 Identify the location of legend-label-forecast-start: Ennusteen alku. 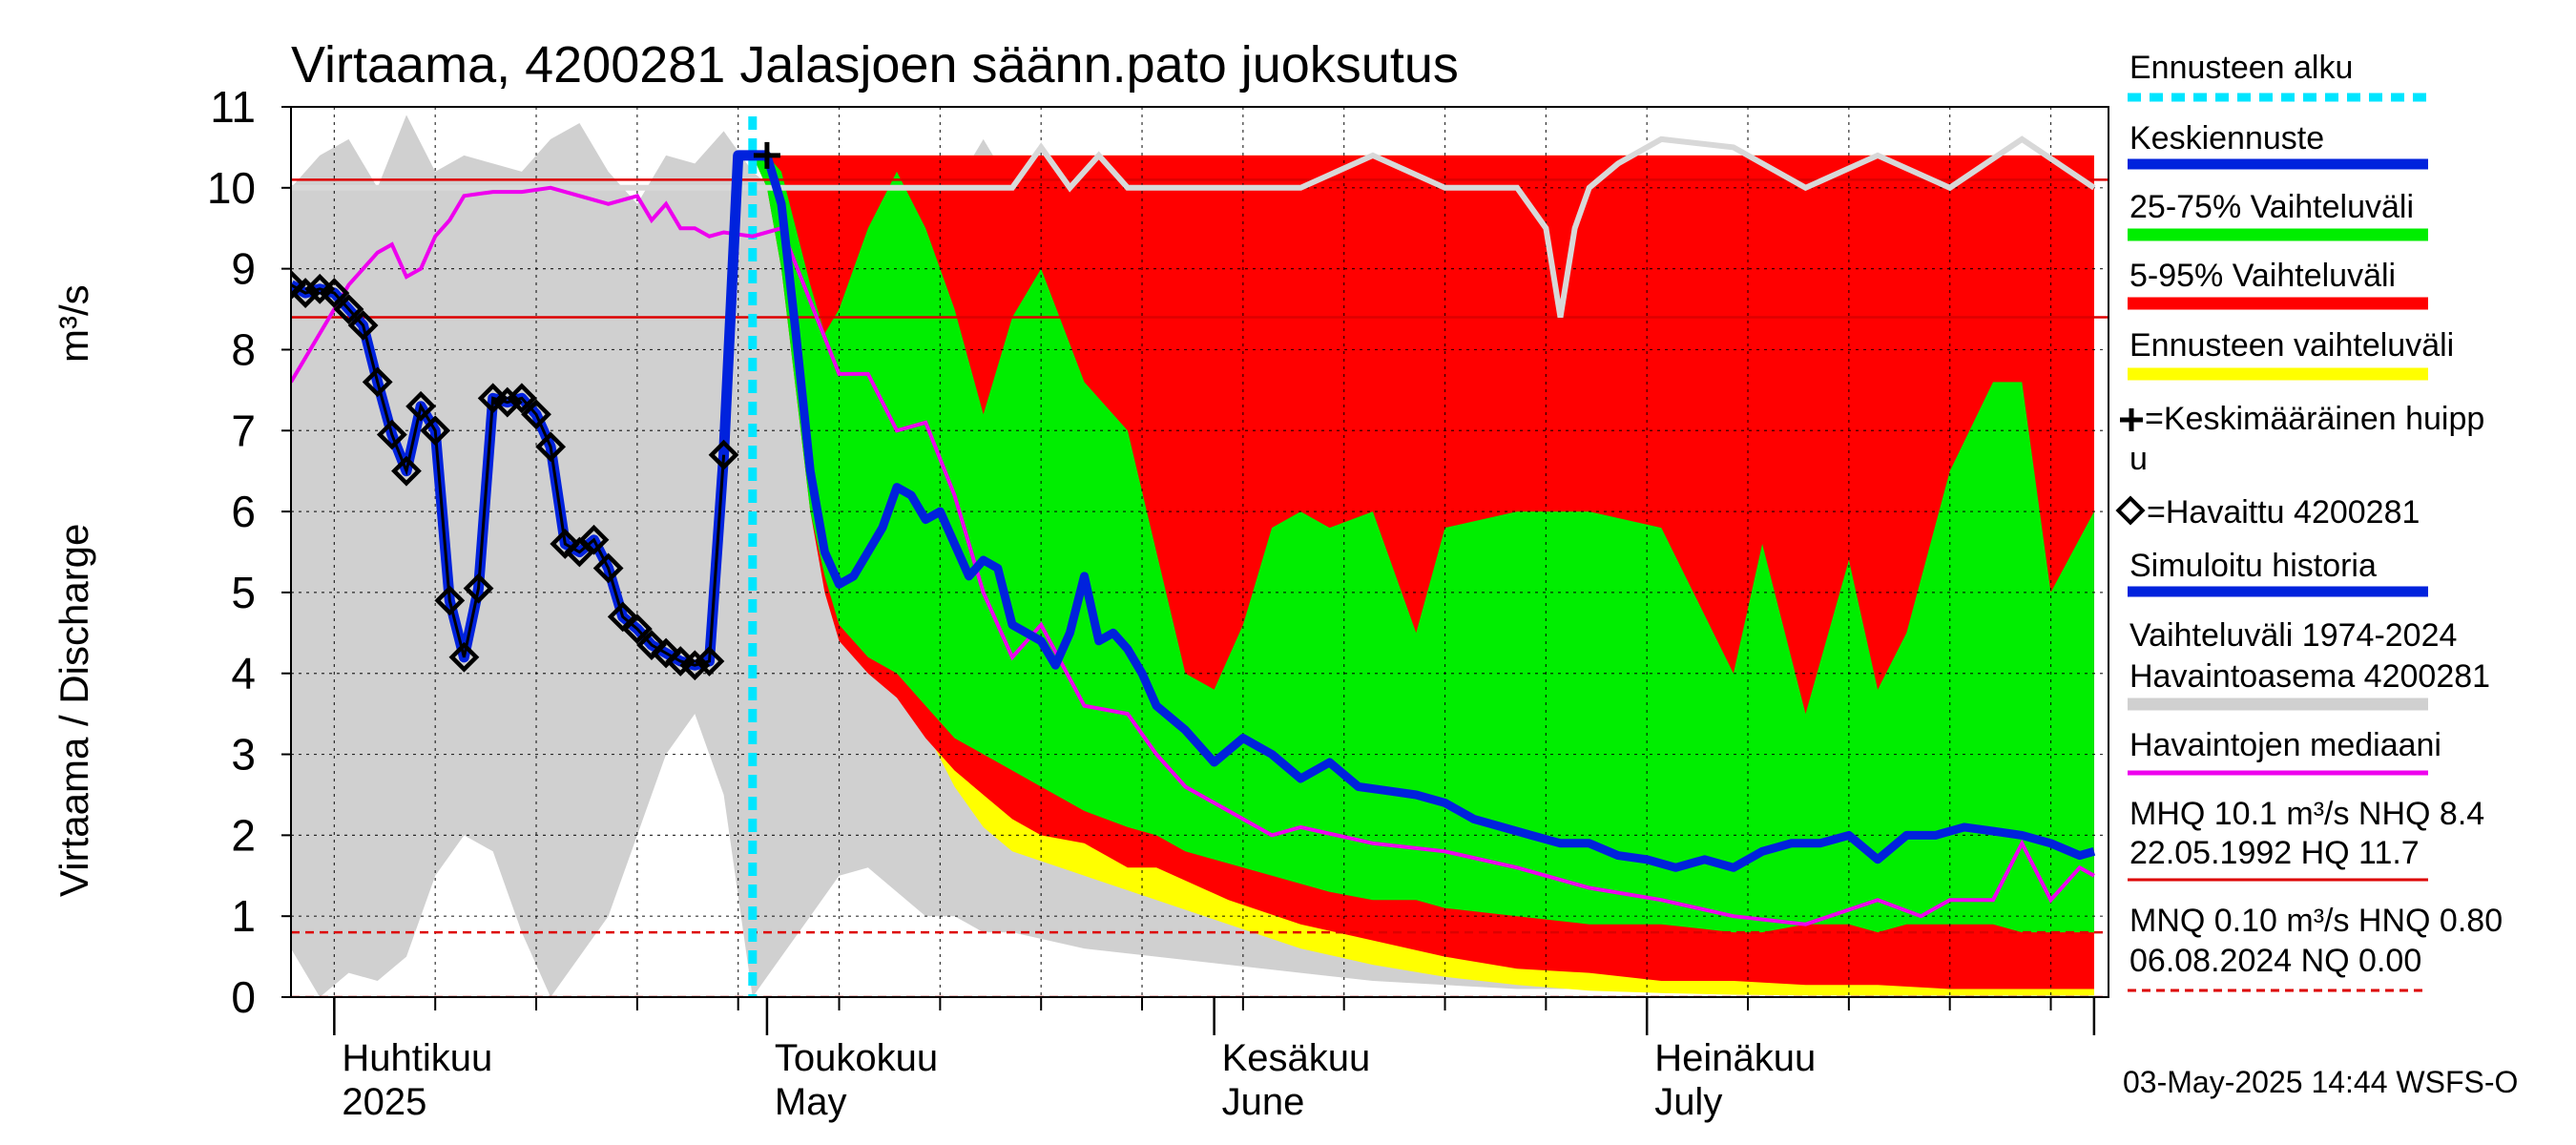
(2241, 68).